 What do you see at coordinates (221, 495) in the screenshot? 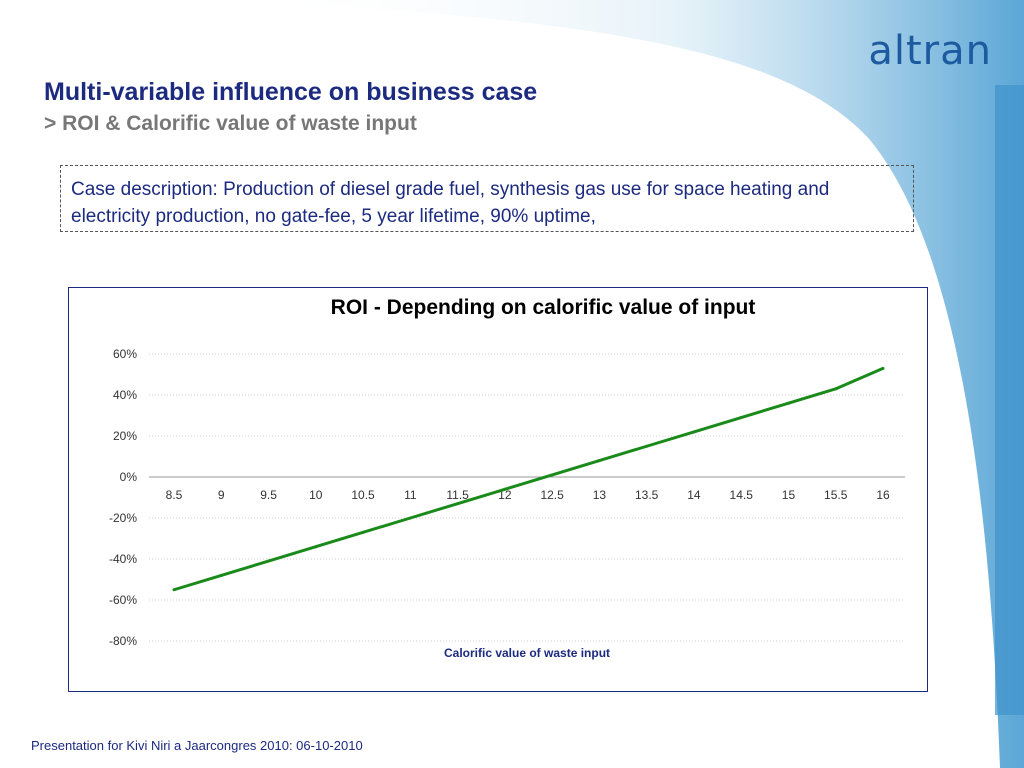
I see `x-tick-label: 9` at bounding box center [221, 495].